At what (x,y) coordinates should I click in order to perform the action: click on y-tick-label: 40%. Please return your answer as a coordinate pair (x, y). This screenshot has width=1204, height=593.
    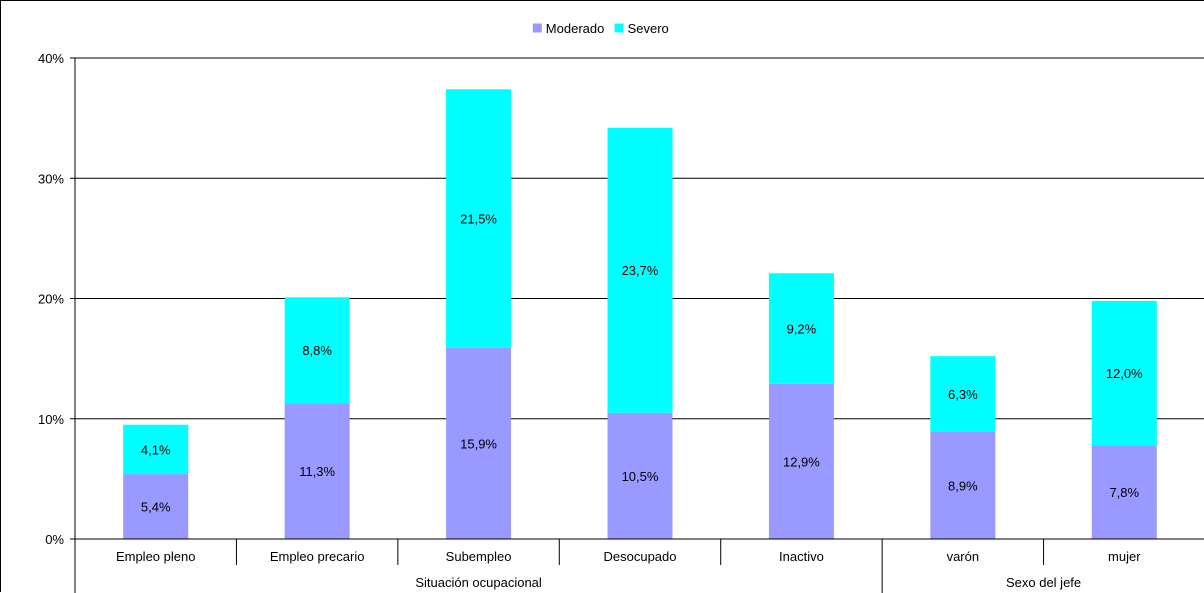
    Looking at the image, I should click on (51, 58).